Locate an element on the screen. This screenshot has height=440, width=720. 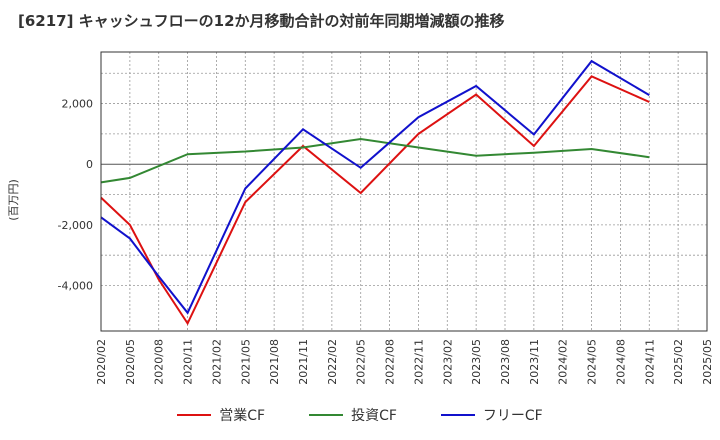
legend-item: 投資CF is located at coordinates (353, 415).